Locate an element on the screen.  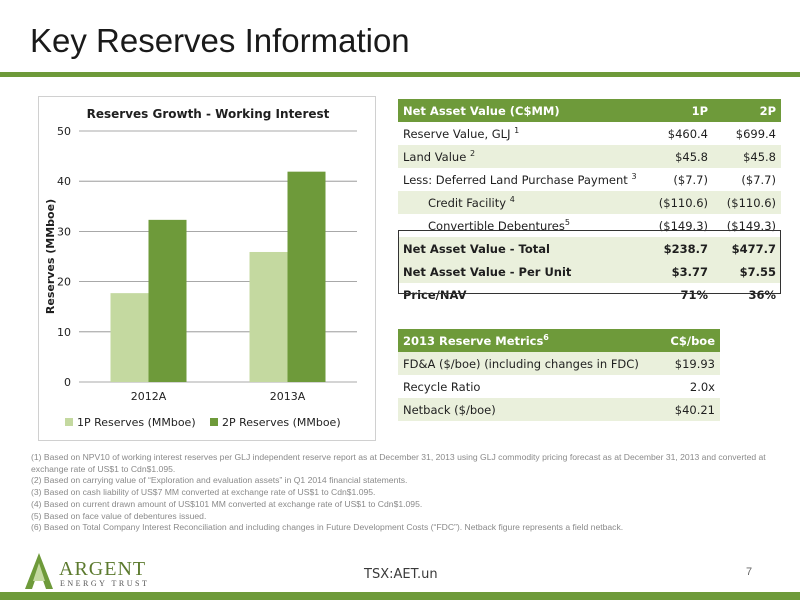
nav-per-unit-row: Net Asset Value - Per Unit $3.77 $7.55 is located at coordinates (589, 271).